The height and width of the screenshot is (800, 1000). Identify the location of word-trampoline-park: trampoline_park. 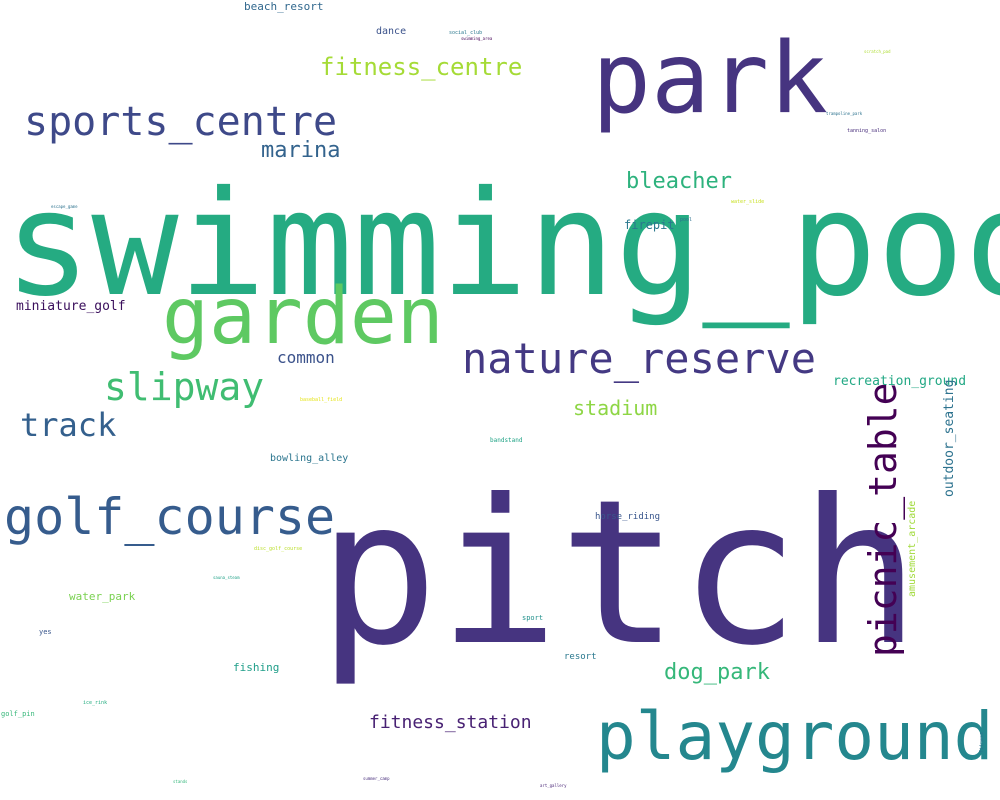
(844, 113).